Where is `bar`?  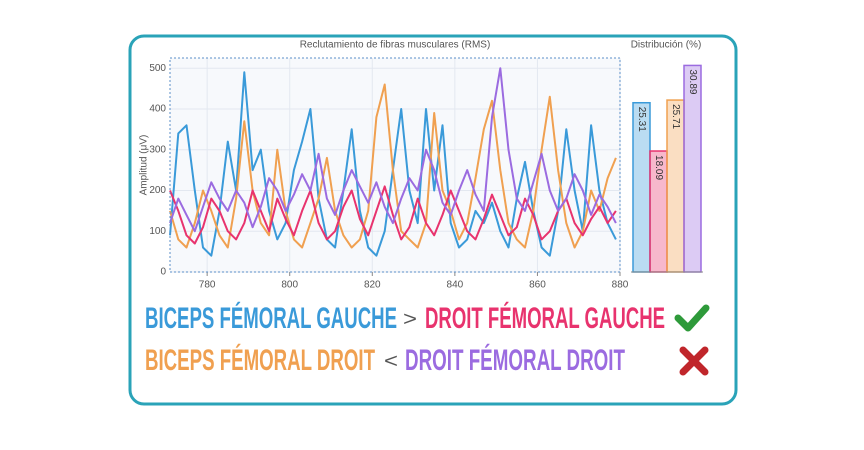 bar is located at coordinates (692, 168).